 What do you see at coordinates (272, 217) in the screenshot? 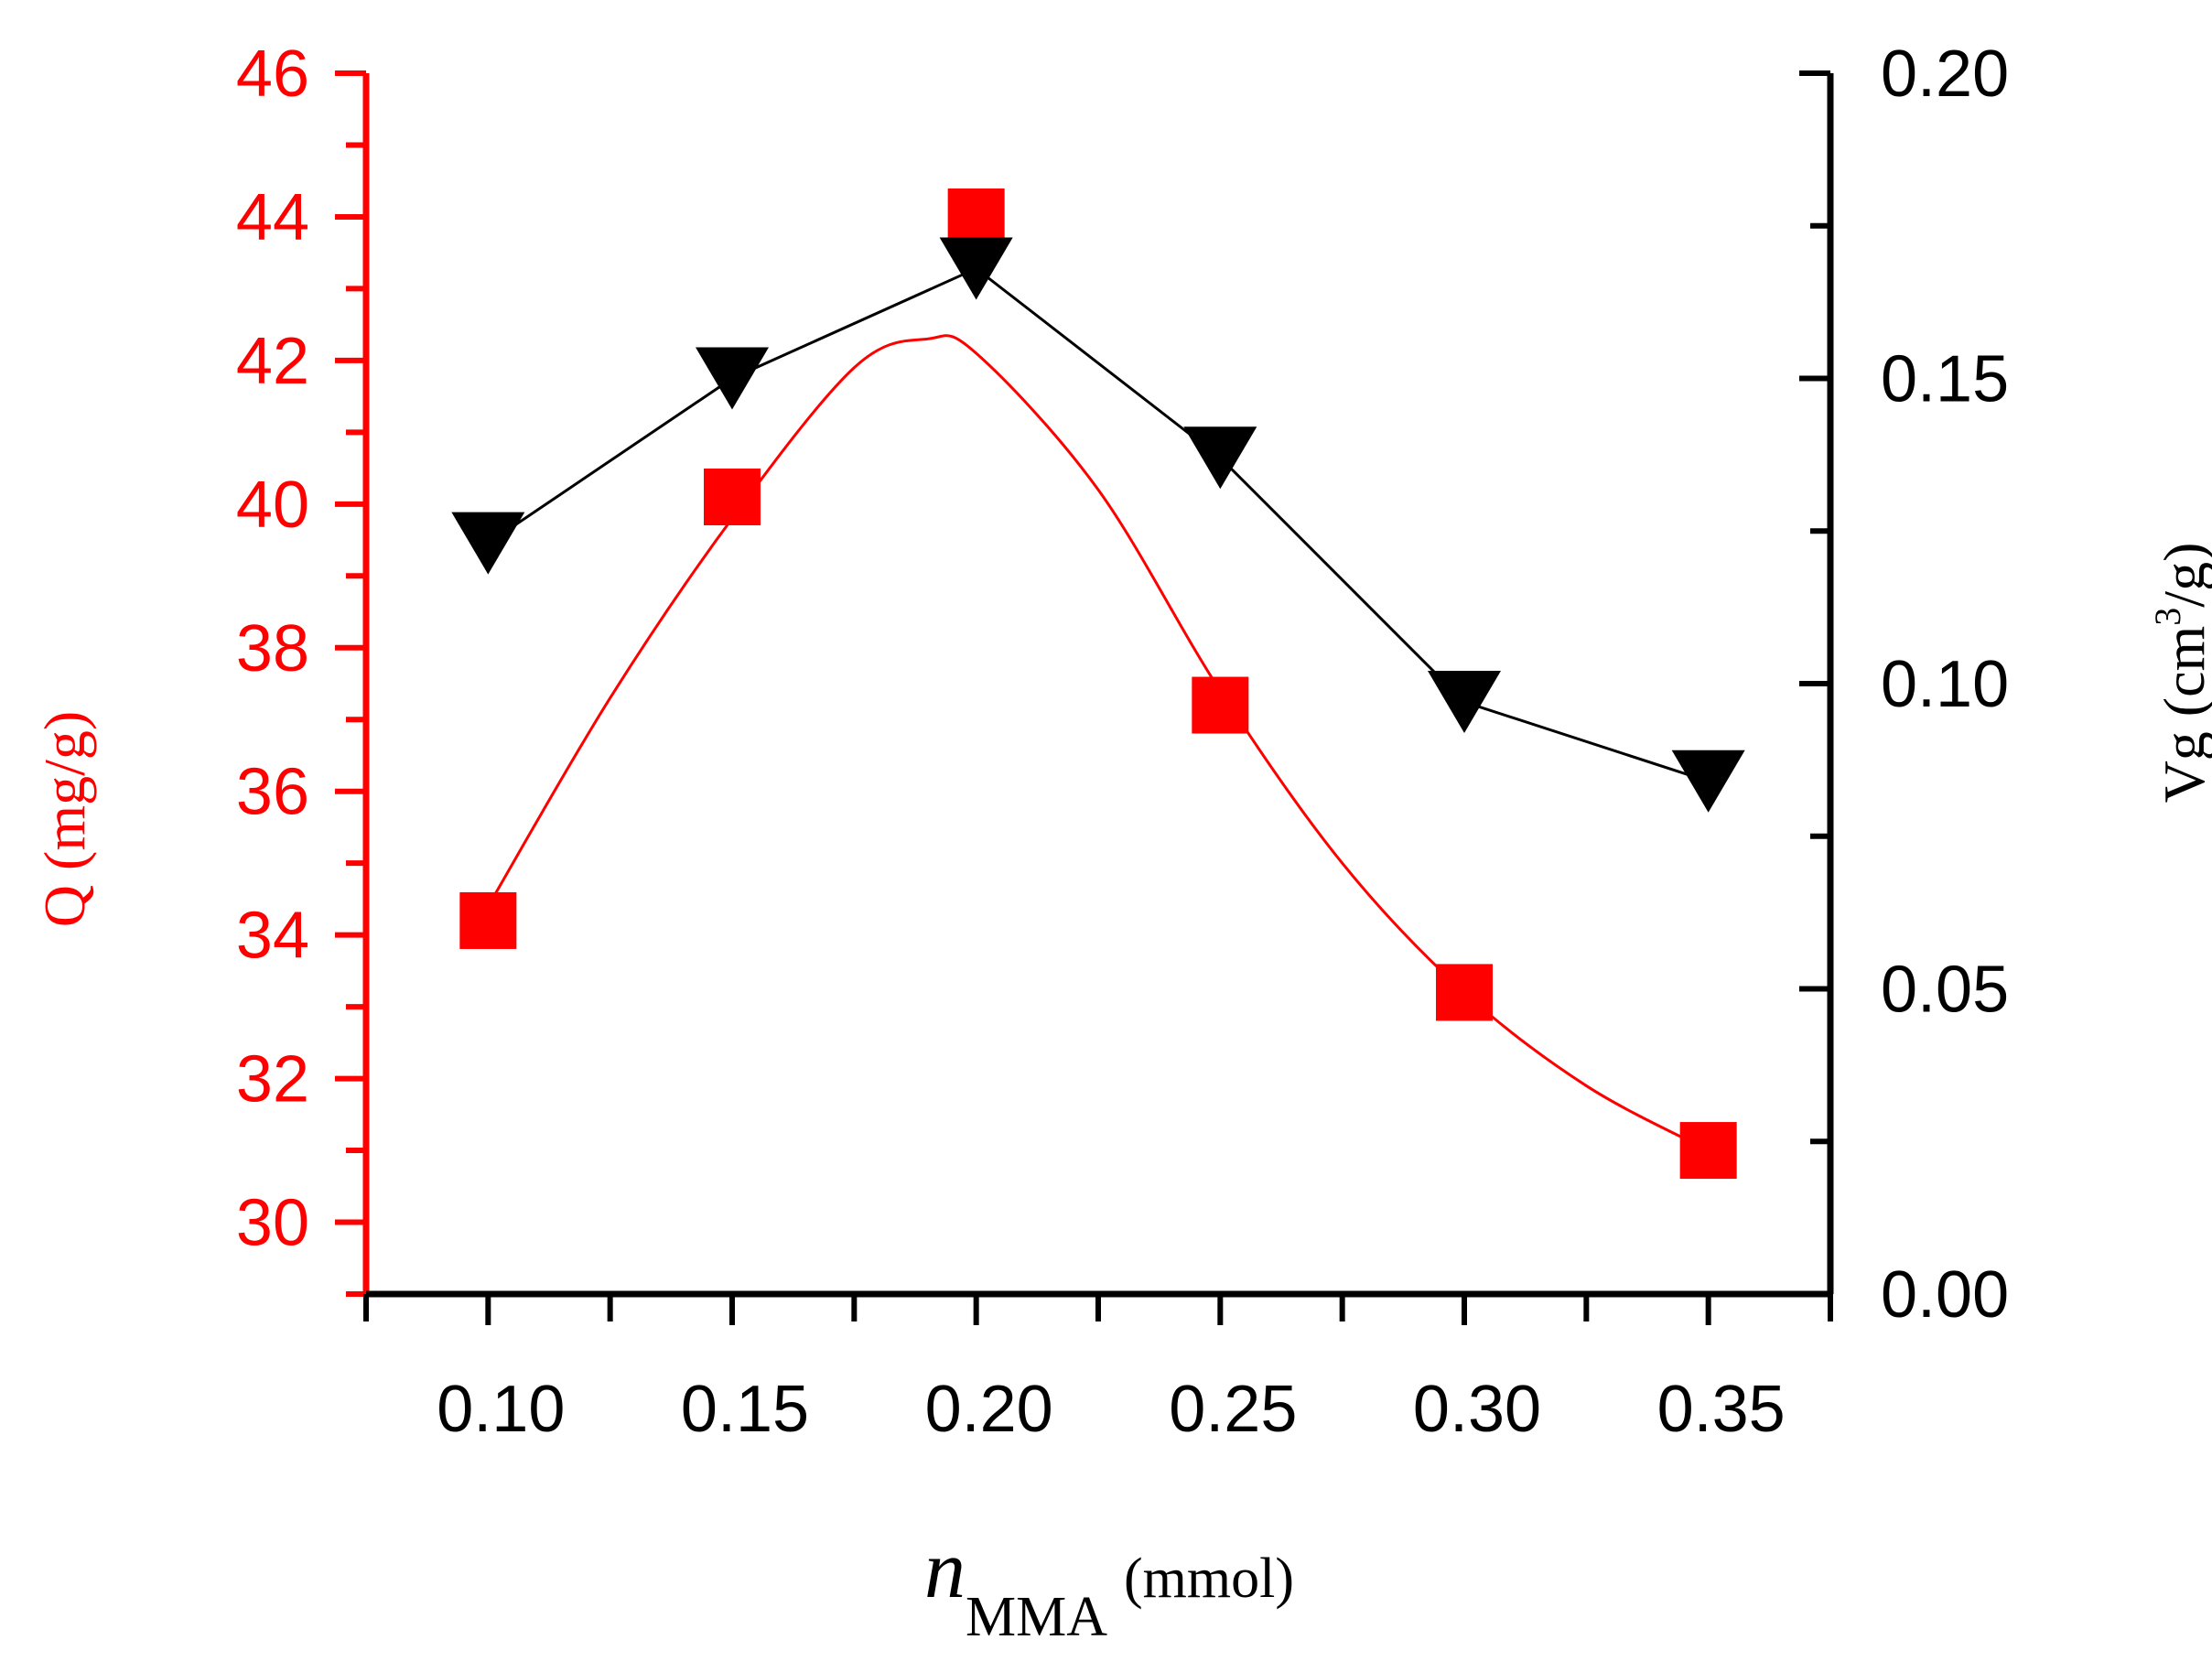
I see `left-tick-label: 44` at bounding box center [272, 217].